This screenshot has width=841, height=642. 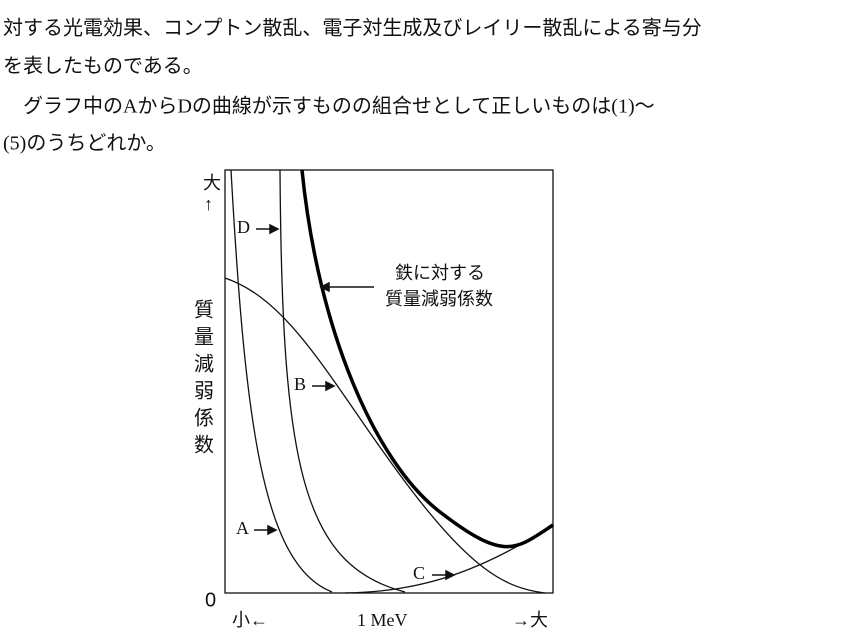 What do you see at coordinates (440, 273) in the screenshot?
I see `iron-note: 鉄に対する` at bounding box center [440, 273].